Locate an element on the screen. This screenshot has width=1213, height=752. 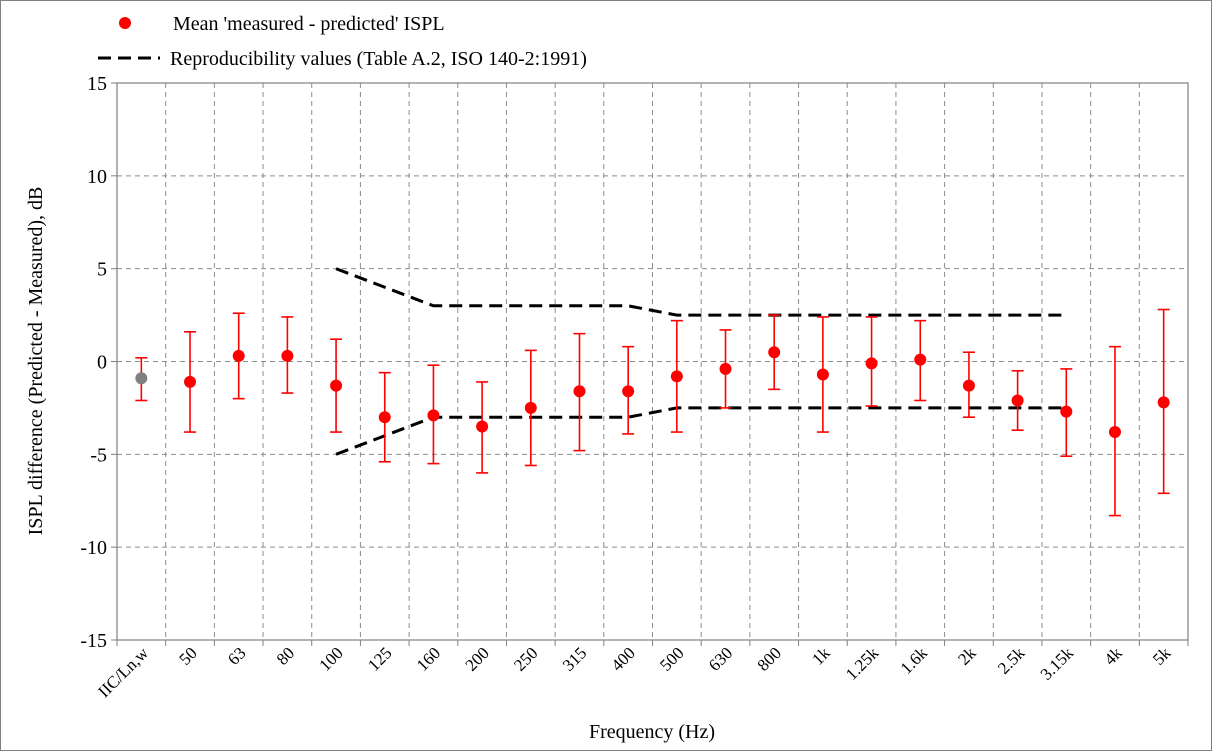
legend-label-mean: Mean 'measured - predicted' ISPL is located at coordinates (309, 24).